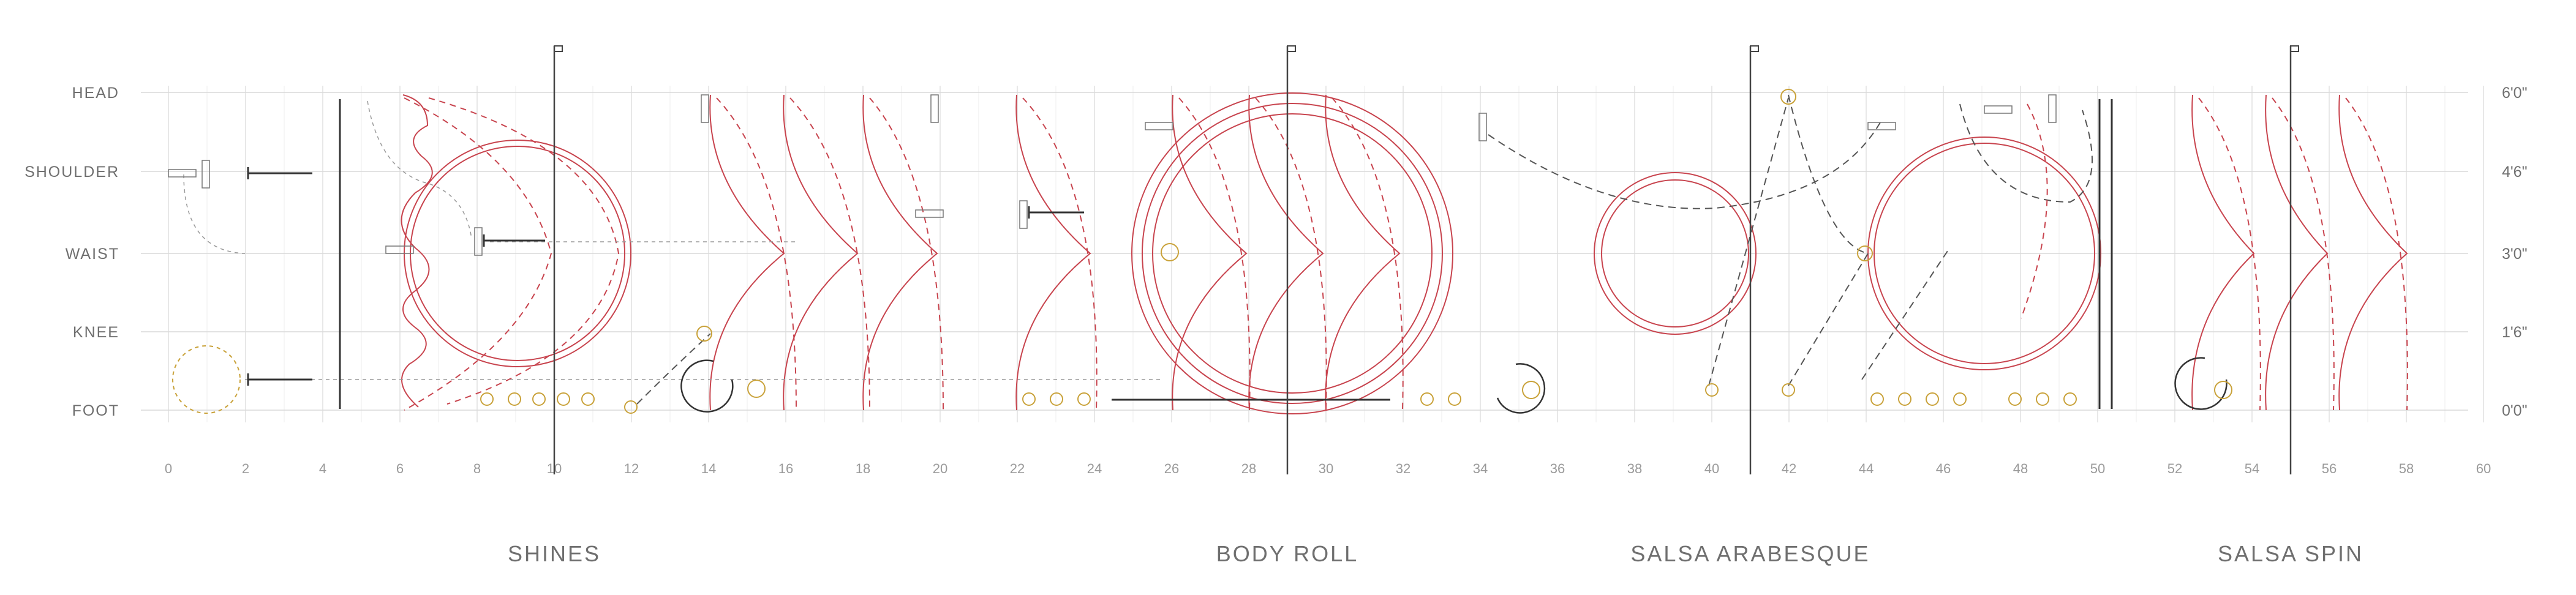 The width and height of the screenshot is (2576, 595). What do you see at coordinates (2097, 468) in the screenshot?
I see `x-tick-label: 50` at bounding box center [2097, 468].